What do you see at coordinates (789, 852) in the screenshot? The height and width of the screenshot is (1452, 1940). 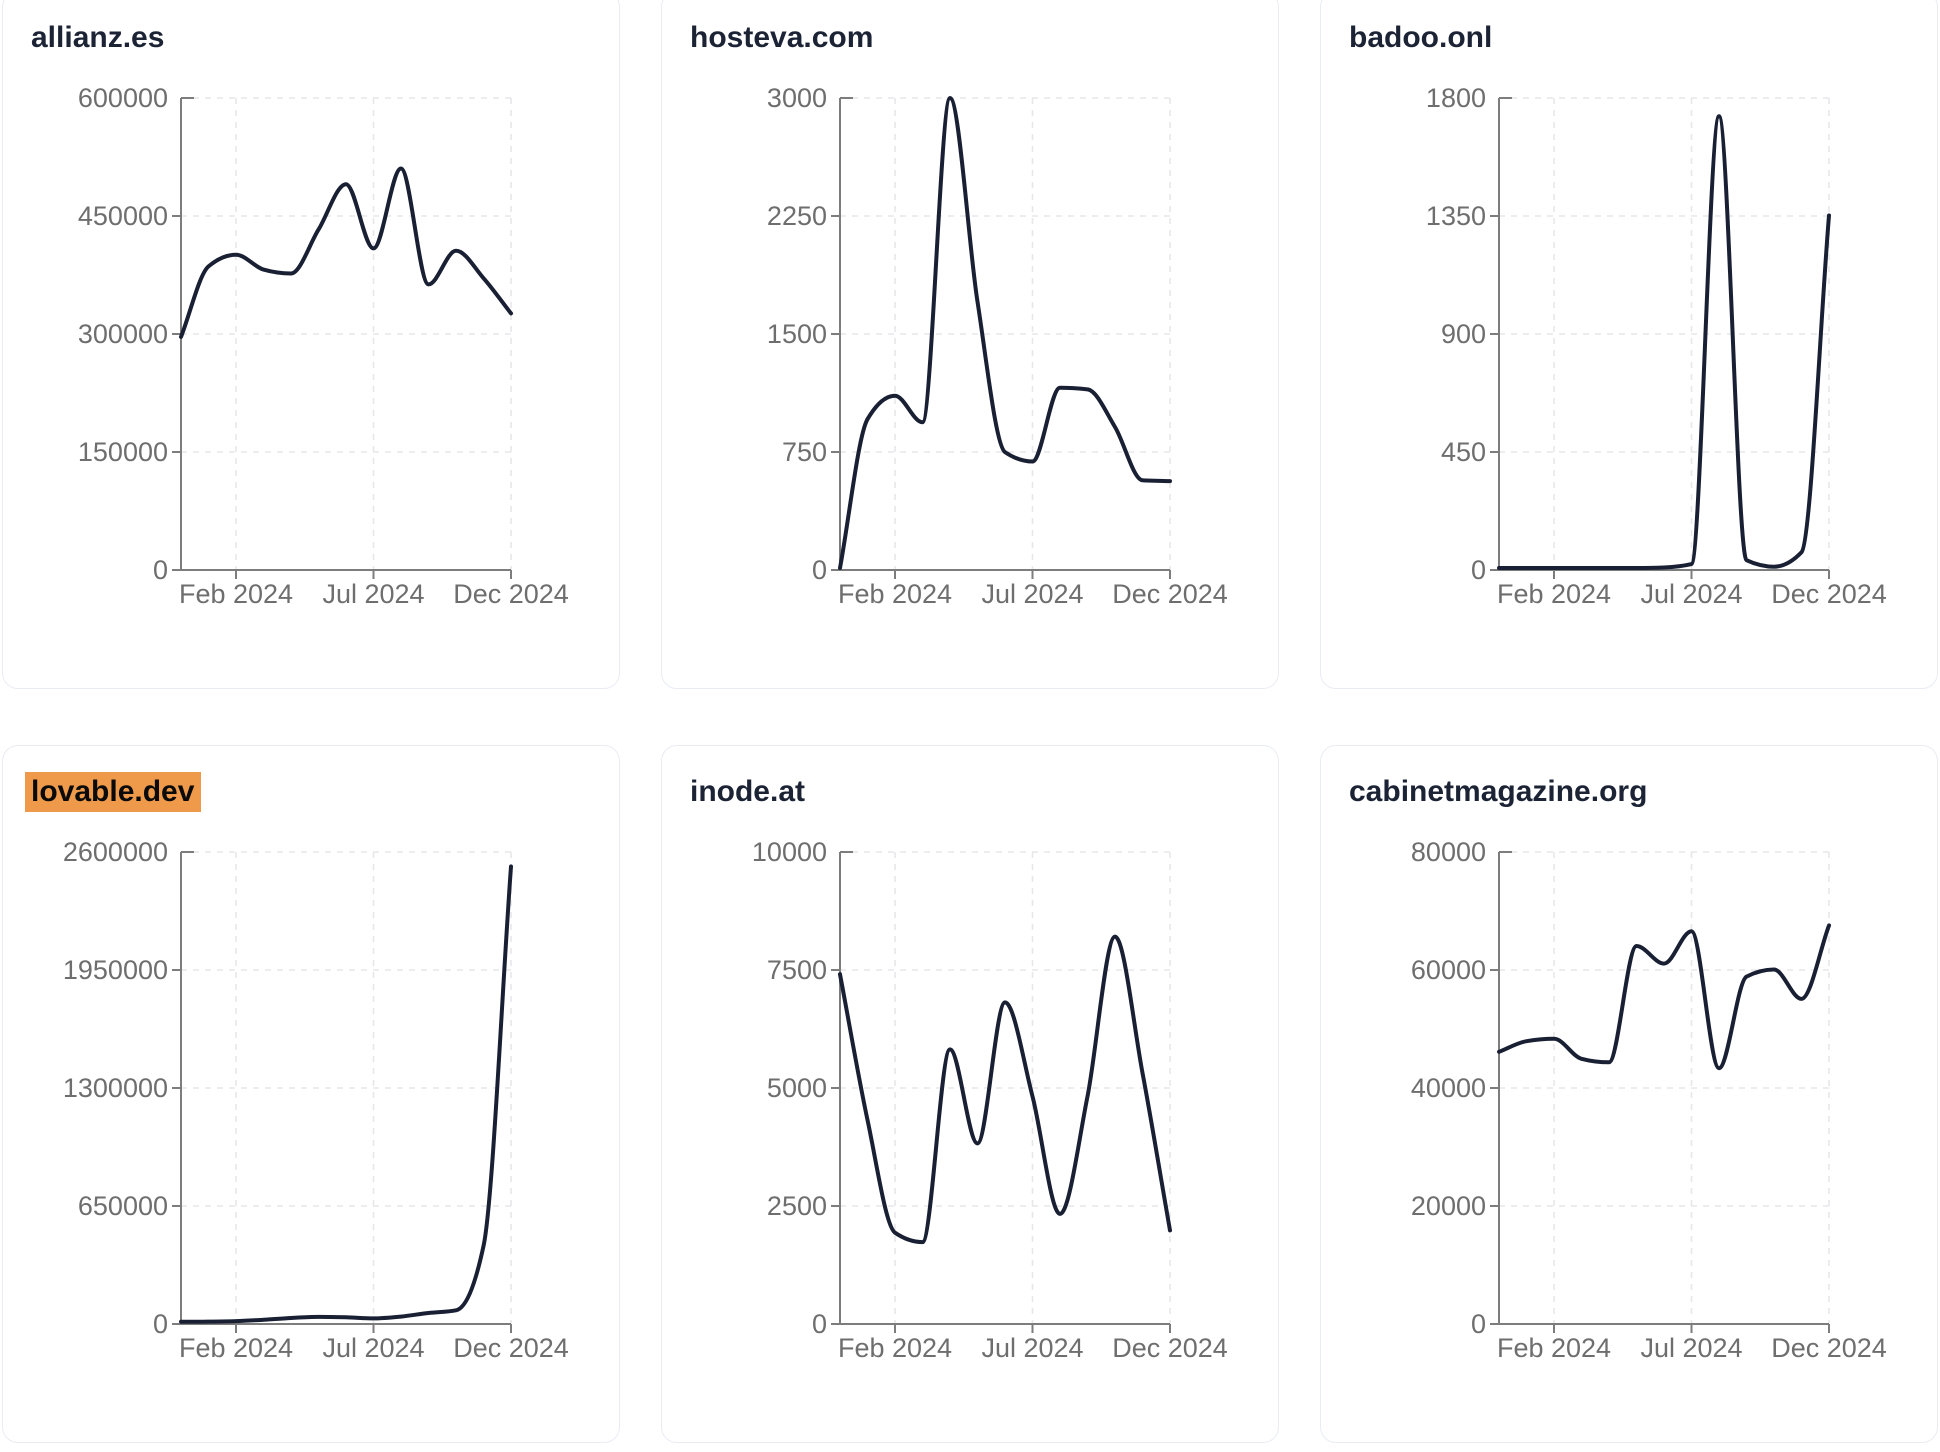 I see `y-tick-label: 10000` at bounding box center [789, 852].